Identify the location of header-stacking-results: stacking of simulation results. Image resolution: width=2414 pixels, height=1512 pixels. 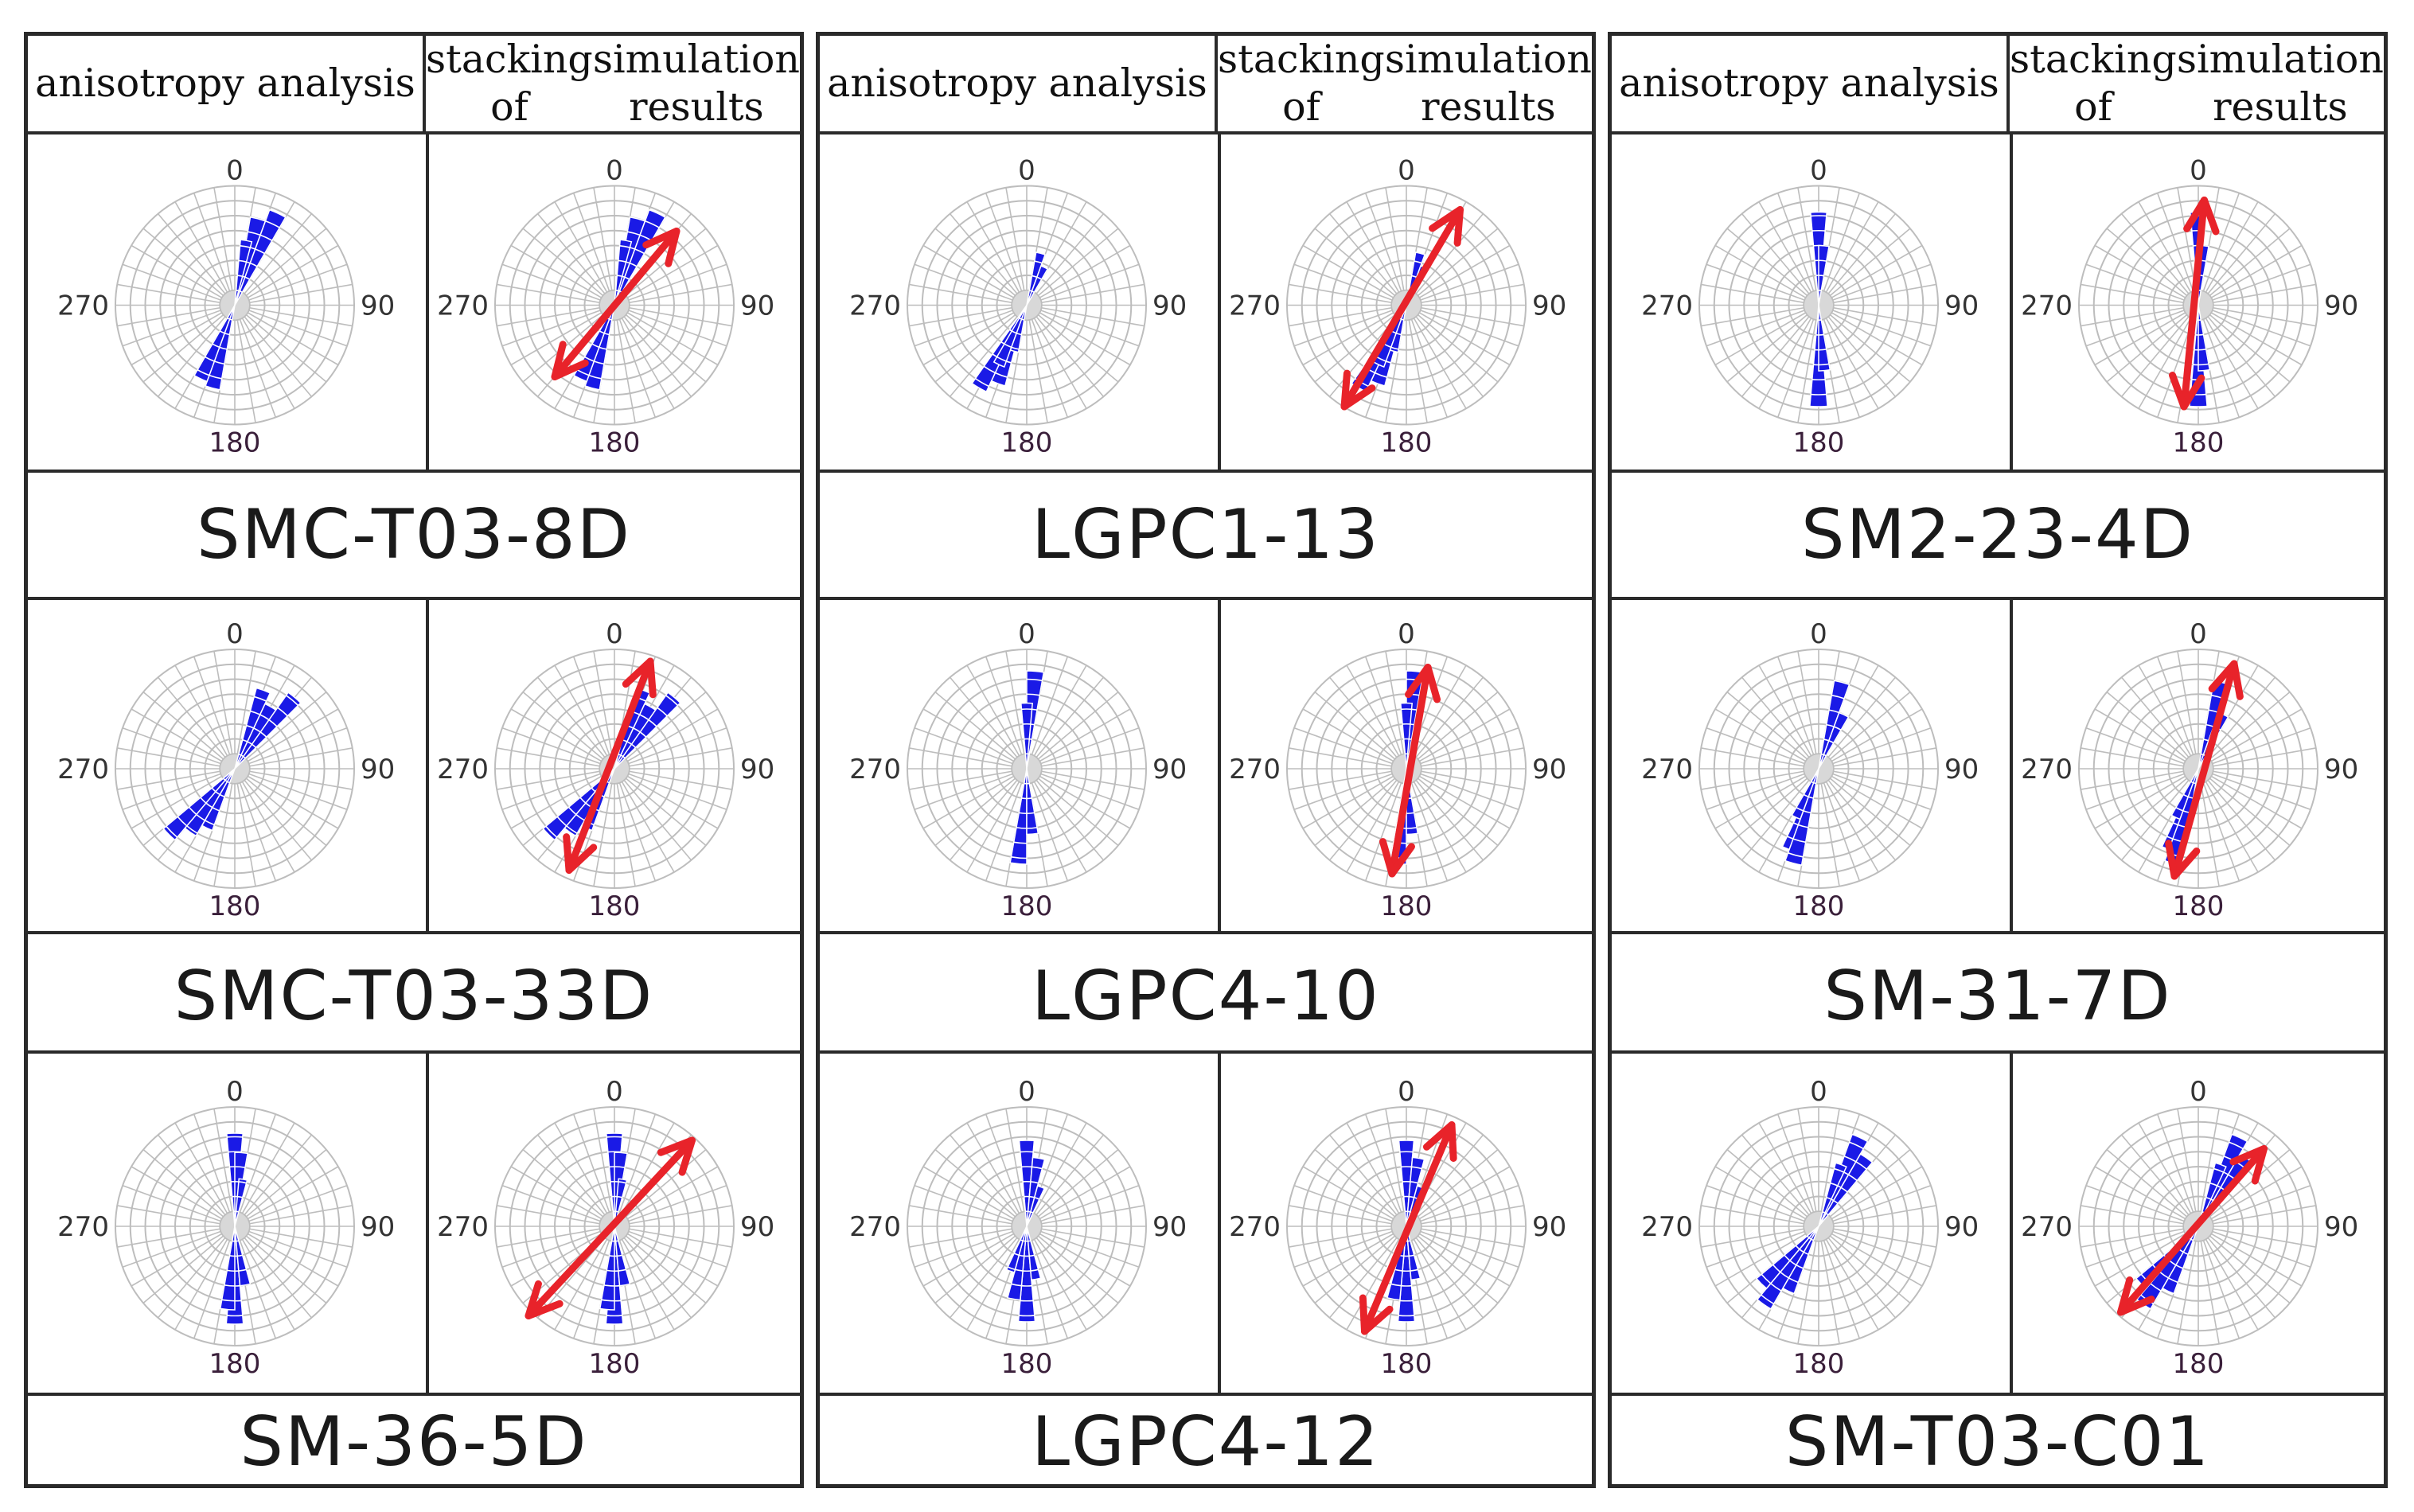
(613, 83).